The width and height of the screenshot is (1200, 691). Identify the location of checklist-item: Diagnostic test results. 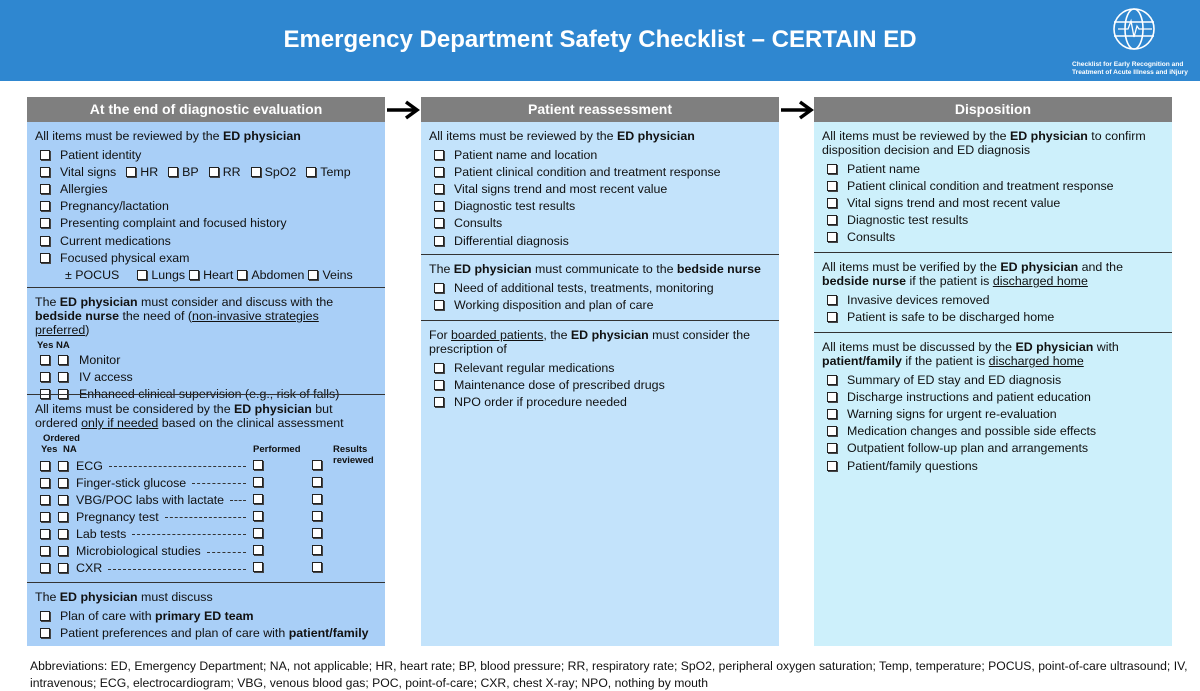
(992, 220).